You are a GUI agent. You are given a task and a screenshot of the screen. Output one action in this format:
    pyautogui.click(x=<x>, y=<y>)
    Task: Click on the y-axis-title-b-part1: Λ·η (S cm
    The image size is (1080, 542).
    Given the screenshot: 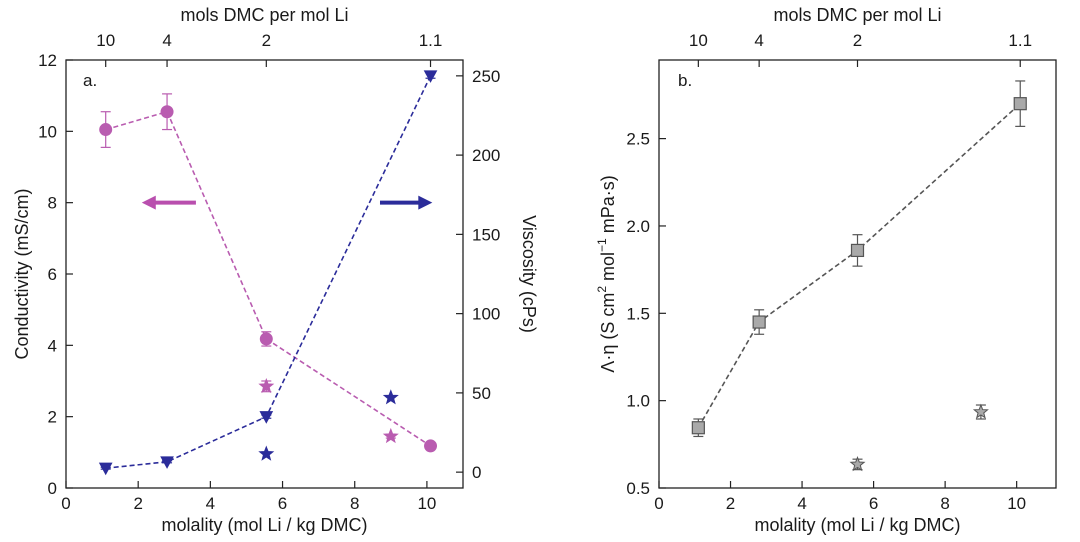 What is the action you would take?
    pyautogui.click(x=608, y=333)
    